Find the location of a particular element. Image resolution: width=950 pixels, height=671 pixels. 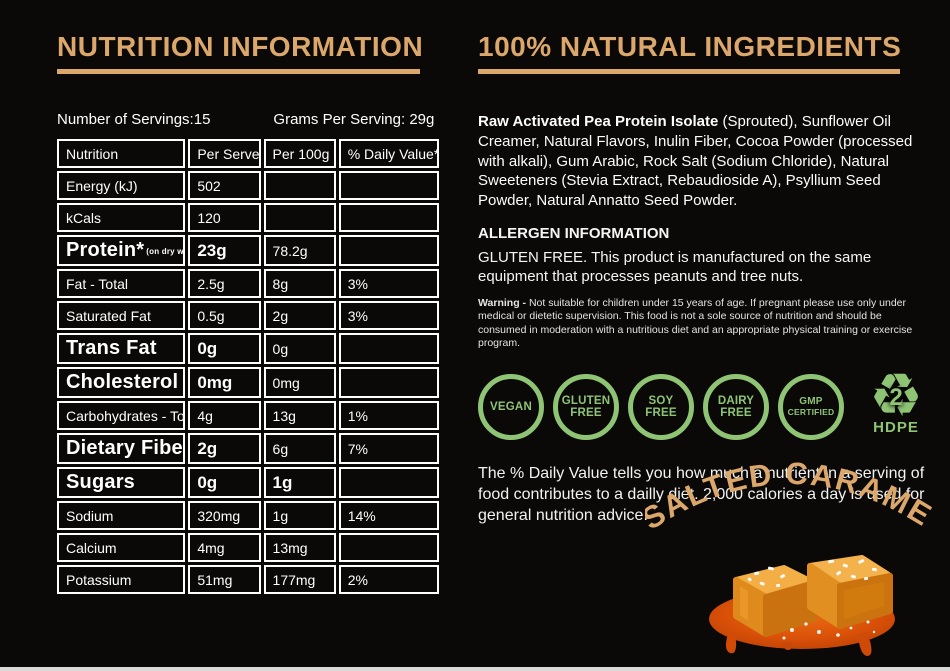

nutrient-per-serve: 0mg is located at coordinates (224, 382).